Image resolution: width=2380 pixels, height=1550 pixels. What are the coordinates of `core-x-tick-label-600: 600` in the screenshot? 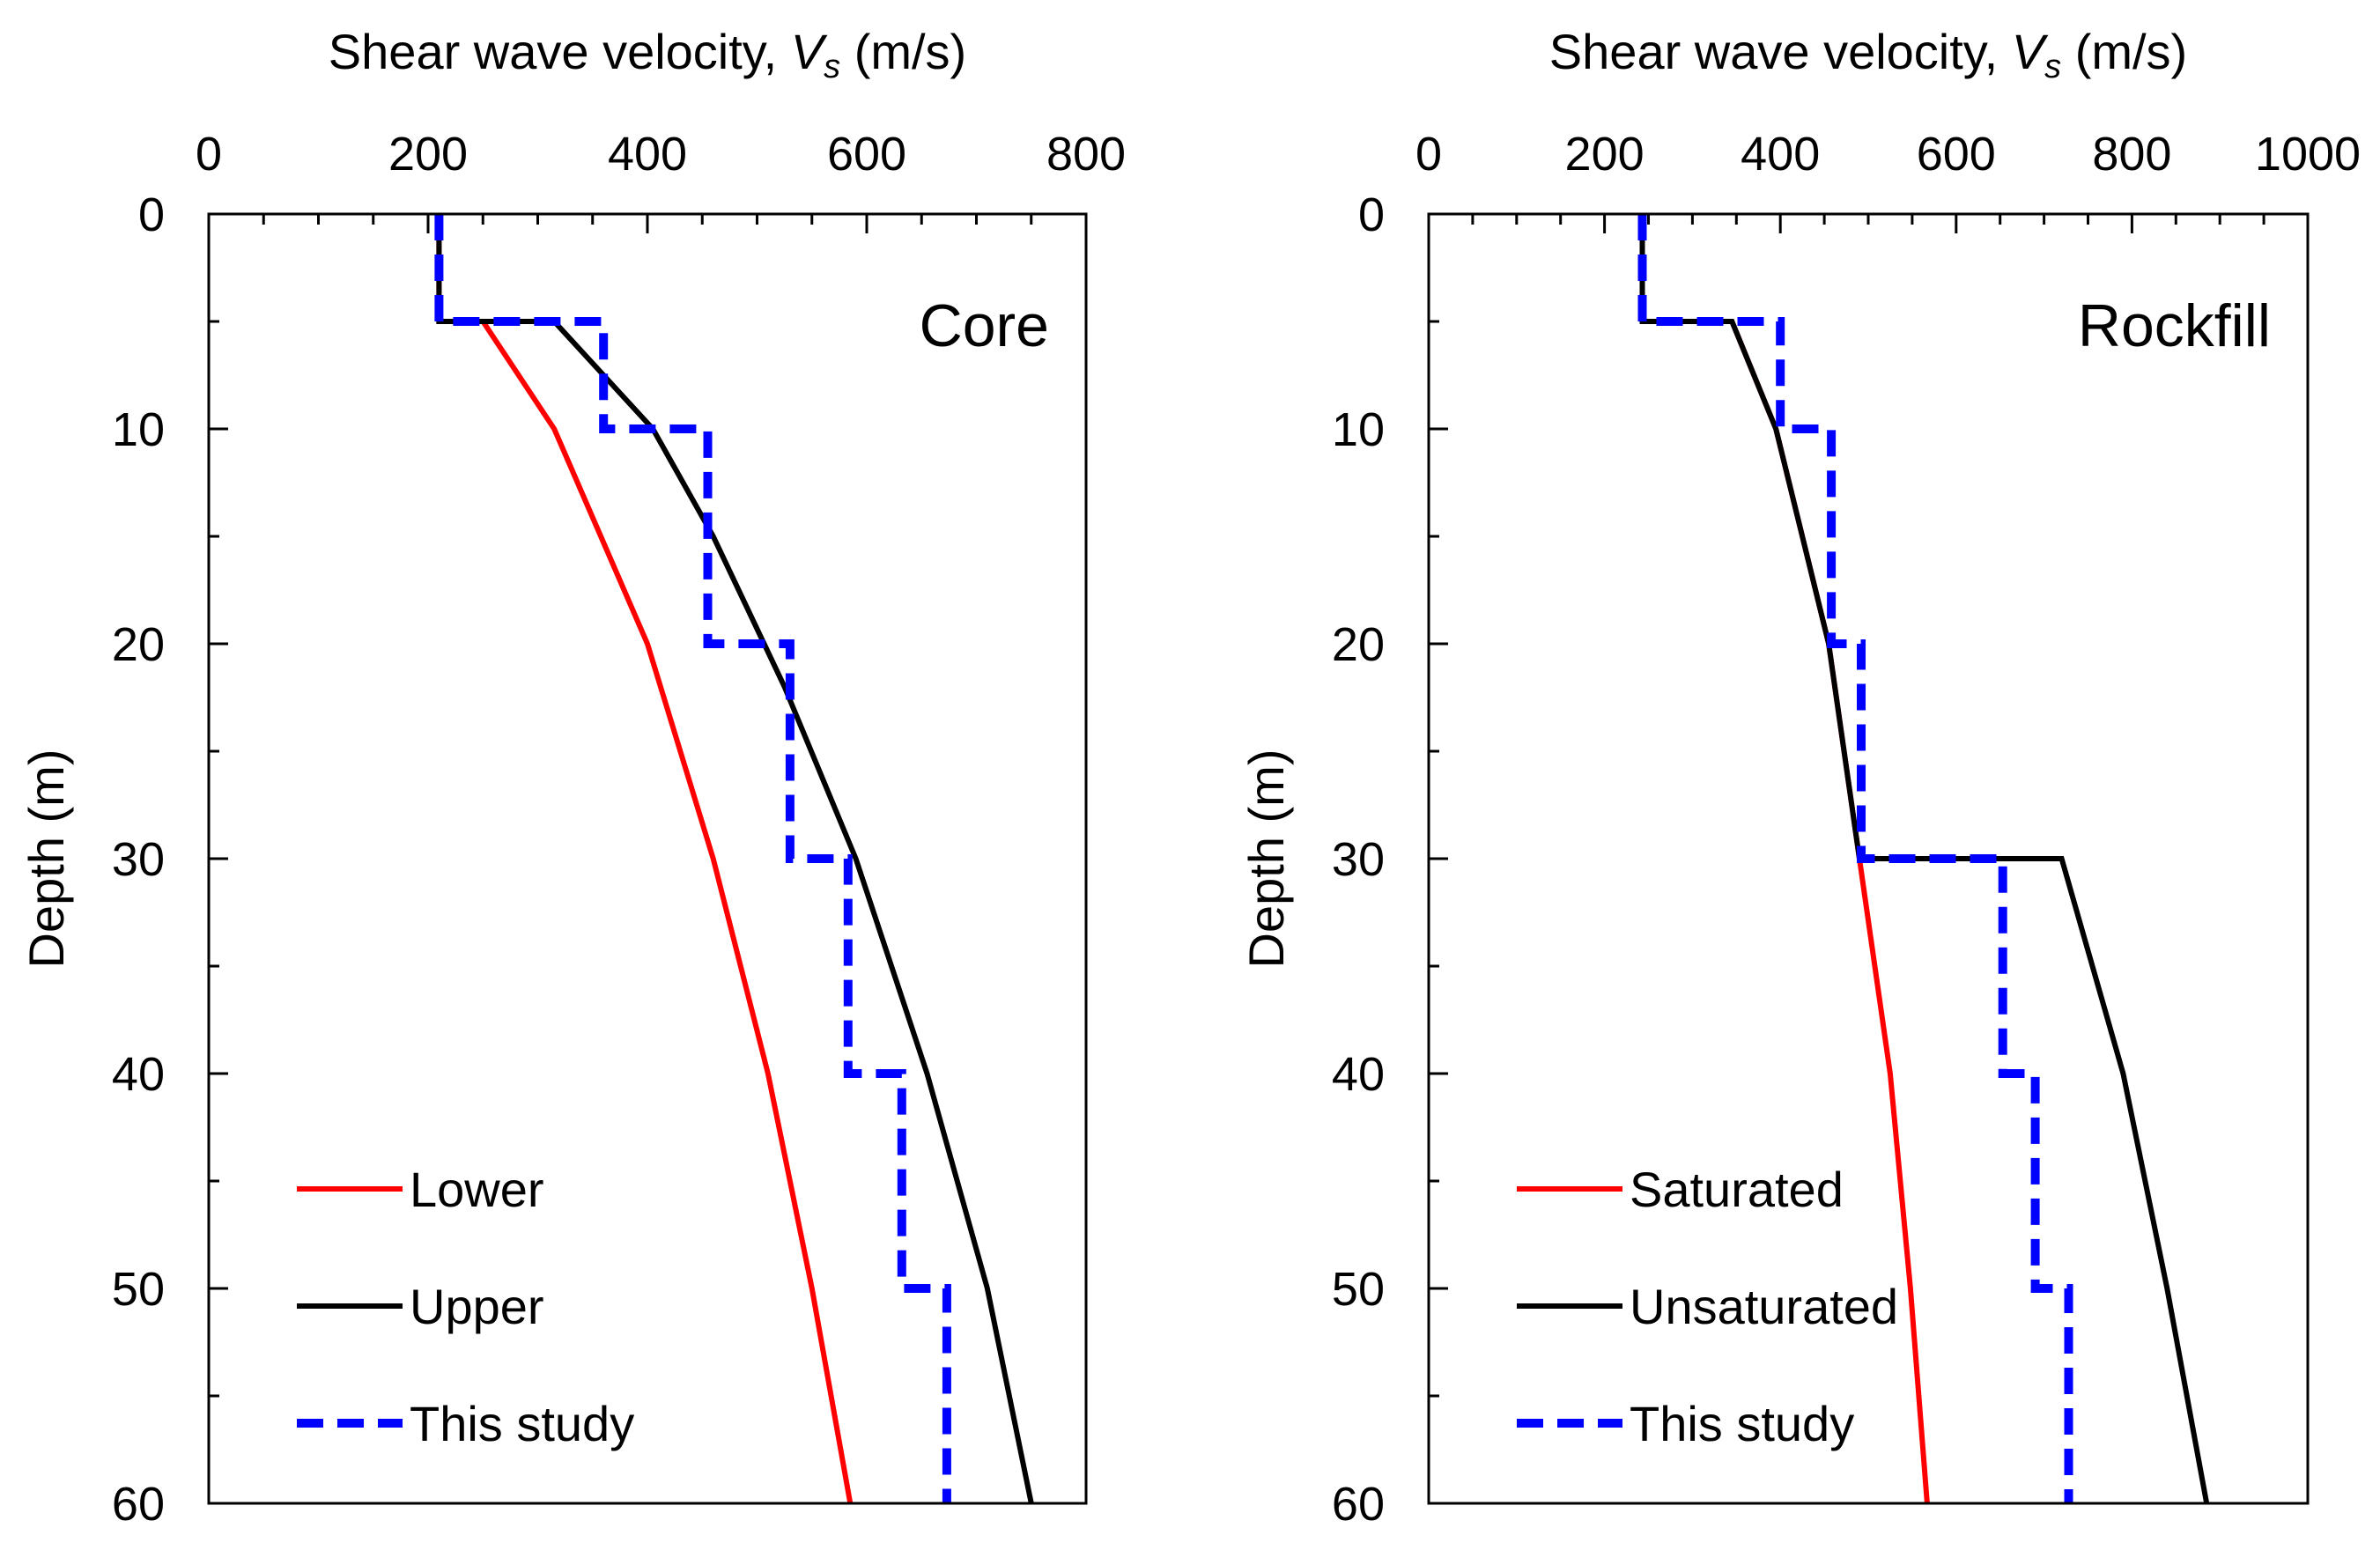 It's located at (866, 154).